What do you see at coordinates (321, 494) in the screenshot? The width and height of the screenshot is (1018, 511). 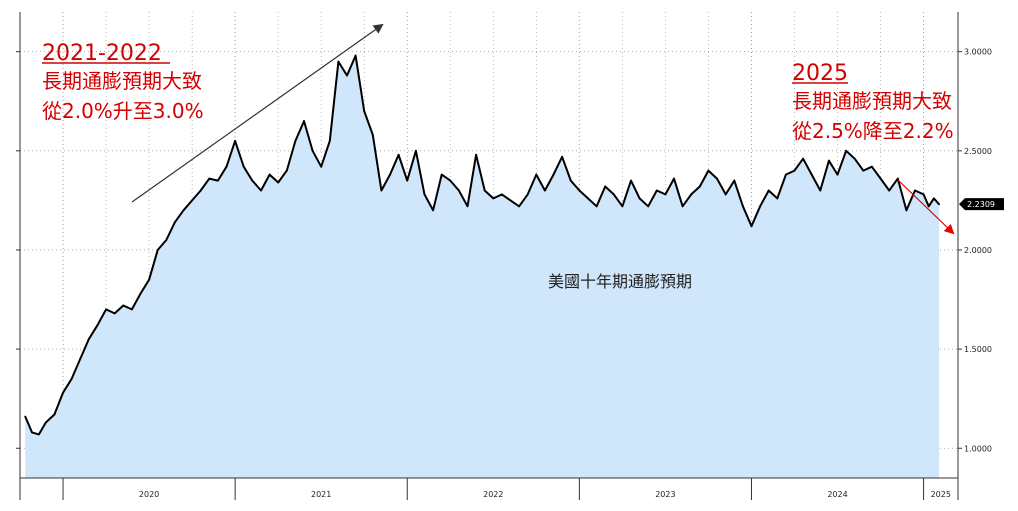 I see `x-tick-label: 2021` at bounding box center [321, 494].